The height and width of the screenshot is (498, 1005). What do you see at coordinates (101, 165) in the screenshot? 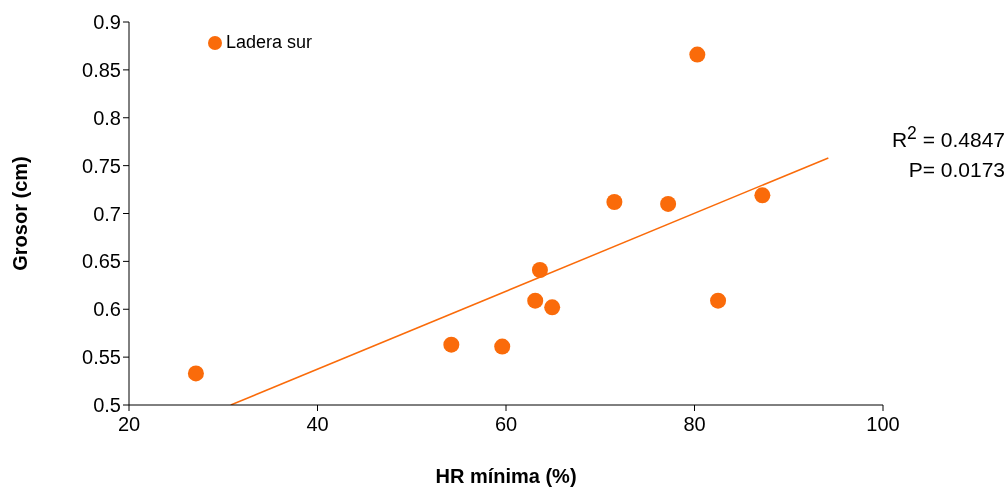
I see `y-tick-label: 0.75` at bounding box center [101, 165].